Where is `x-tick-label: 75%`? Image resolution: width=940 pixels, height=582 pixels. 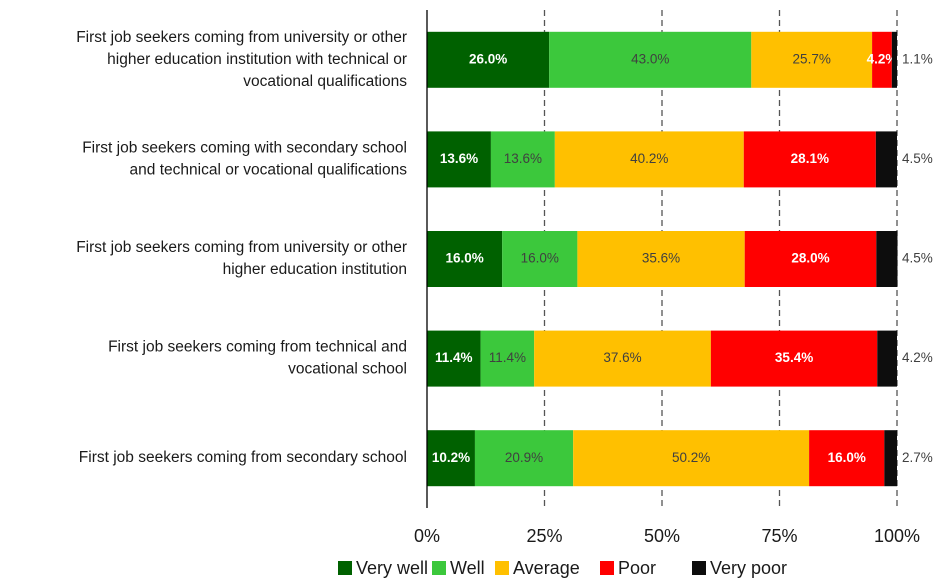 x-tick-label: 75% is located at coordinates (779, 536).